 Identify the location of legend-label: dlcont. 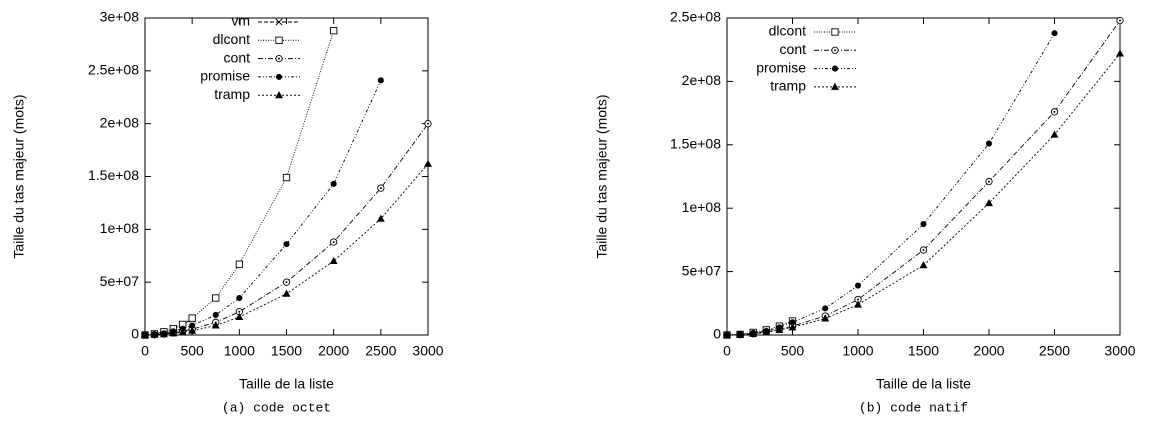
(787, 31).